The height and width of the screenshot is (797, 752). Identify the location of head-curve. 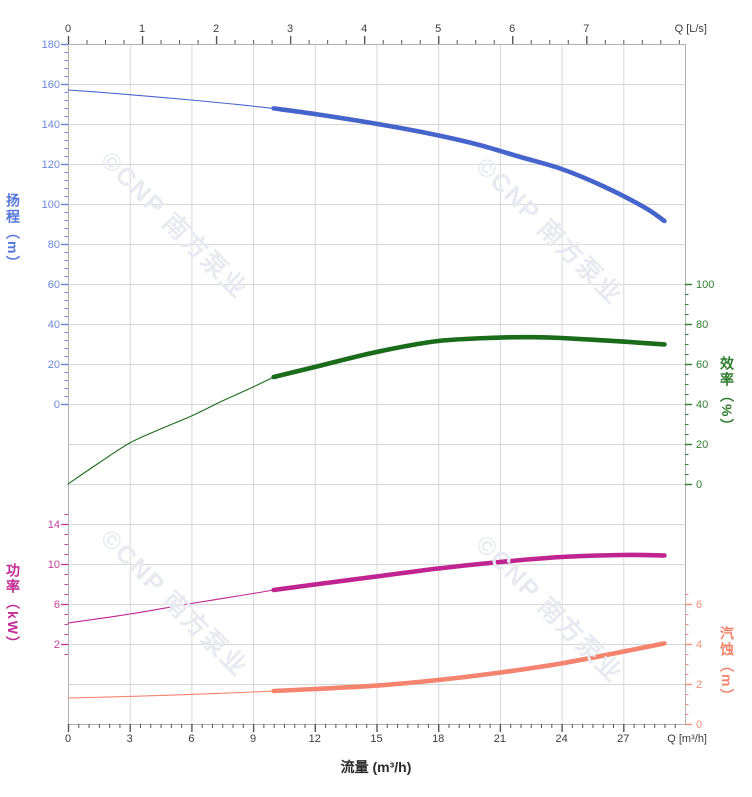
(367, 156).